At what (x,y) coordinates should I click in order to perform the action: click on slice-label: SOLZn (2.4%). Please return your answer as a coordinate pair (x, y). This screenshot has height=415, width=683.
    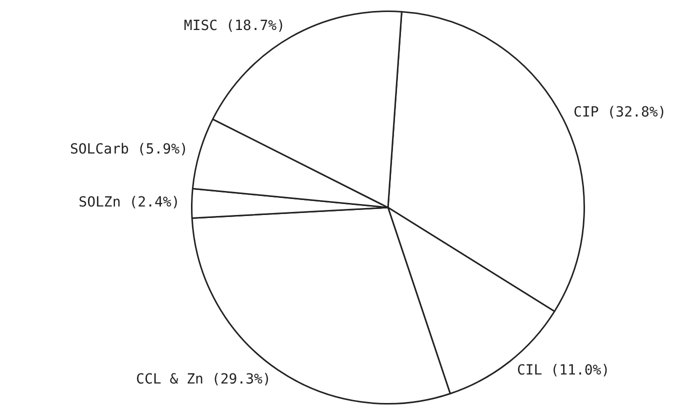
    Looking at the image, I should click on (129, 202).